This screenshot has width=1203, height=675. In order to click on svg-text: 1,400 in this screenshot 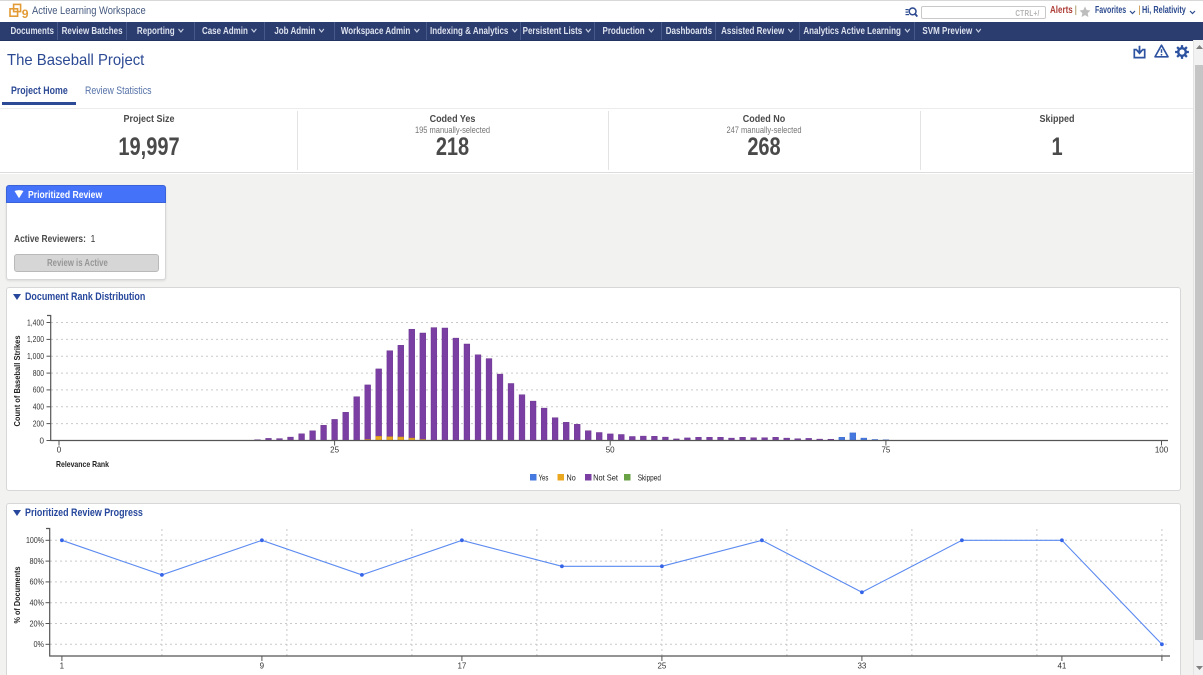, I will do `click(35, 322)`.